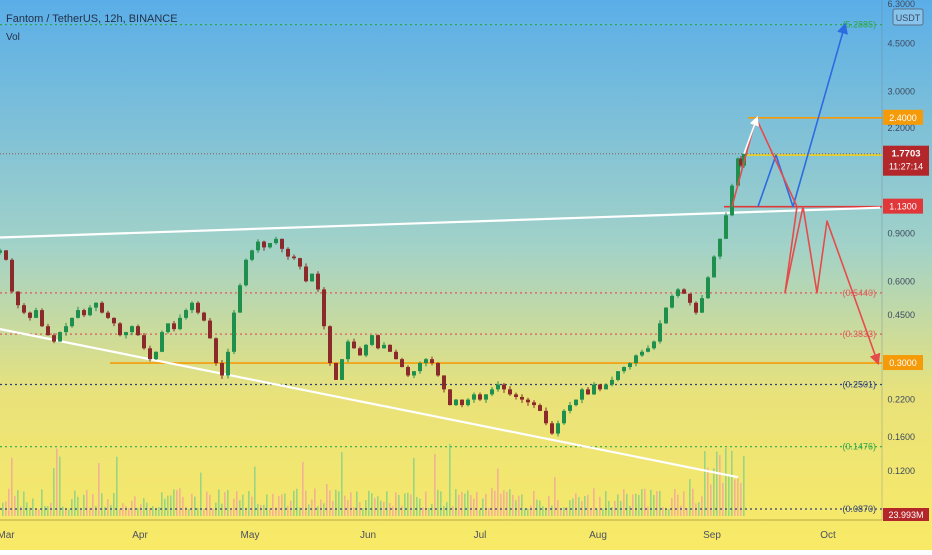  Describe the element at coordinates (901, 44) in the screenshot. I see `price-tick-label: 4.5000` at that location.